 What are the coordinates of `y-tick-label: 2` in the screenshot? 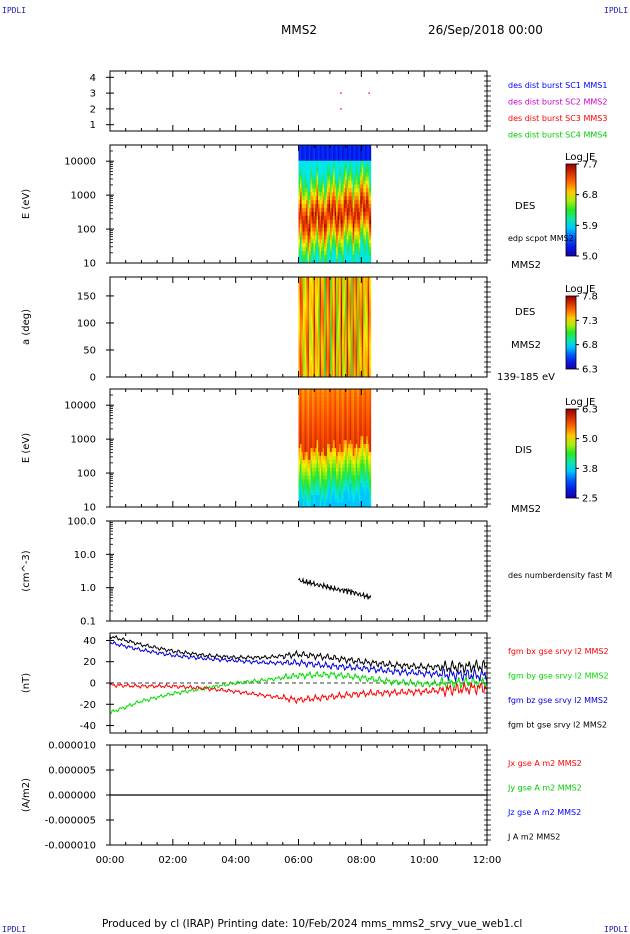 It's located at (93, 109).